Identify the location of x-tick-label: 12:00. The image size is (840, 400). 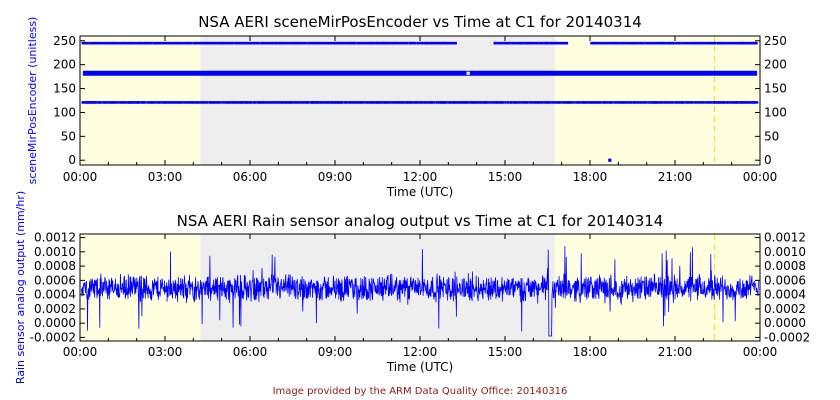
(420, 352).